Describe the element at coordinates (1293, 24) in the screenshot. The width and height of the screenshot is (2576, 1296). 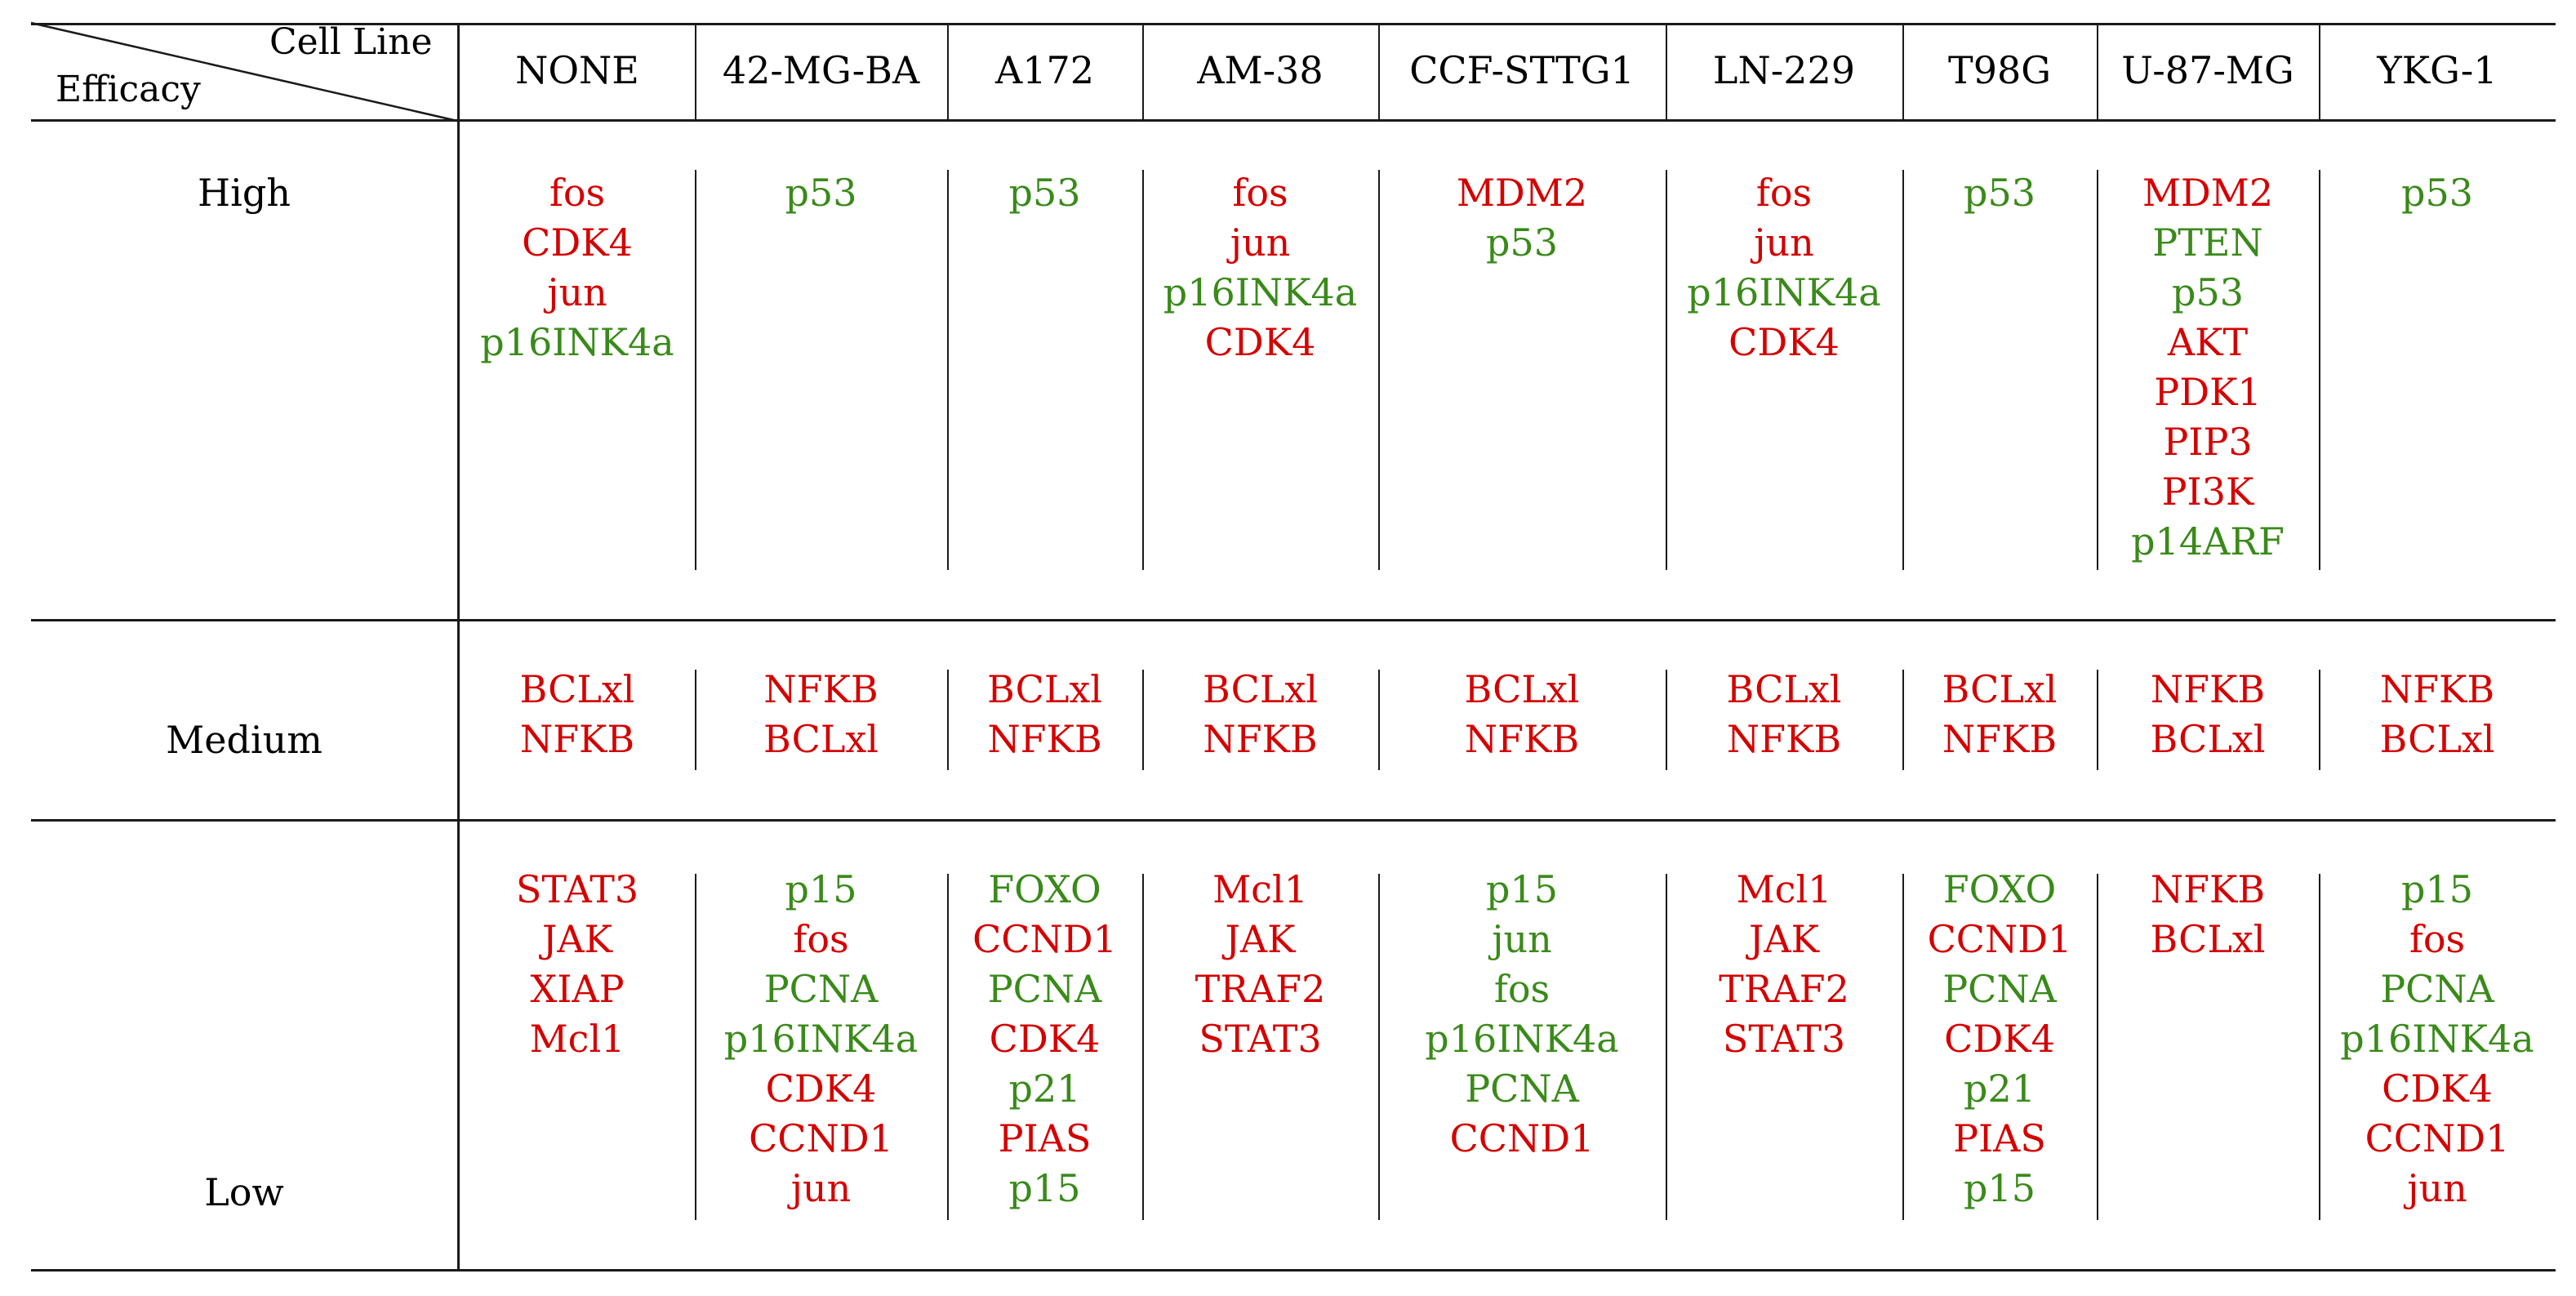
I see `top-rule` at that location.